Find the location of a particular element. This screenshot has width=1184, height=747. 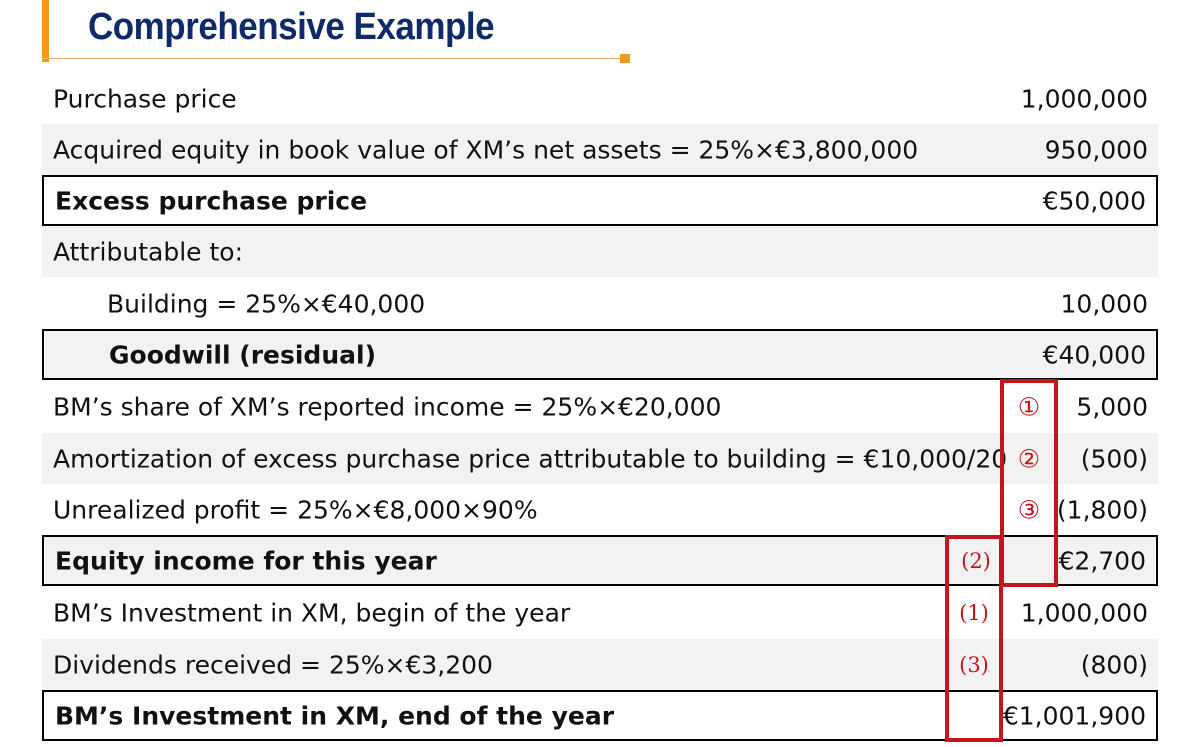

red-highlight-box-investment-steps is located at coordinates (974, 638).